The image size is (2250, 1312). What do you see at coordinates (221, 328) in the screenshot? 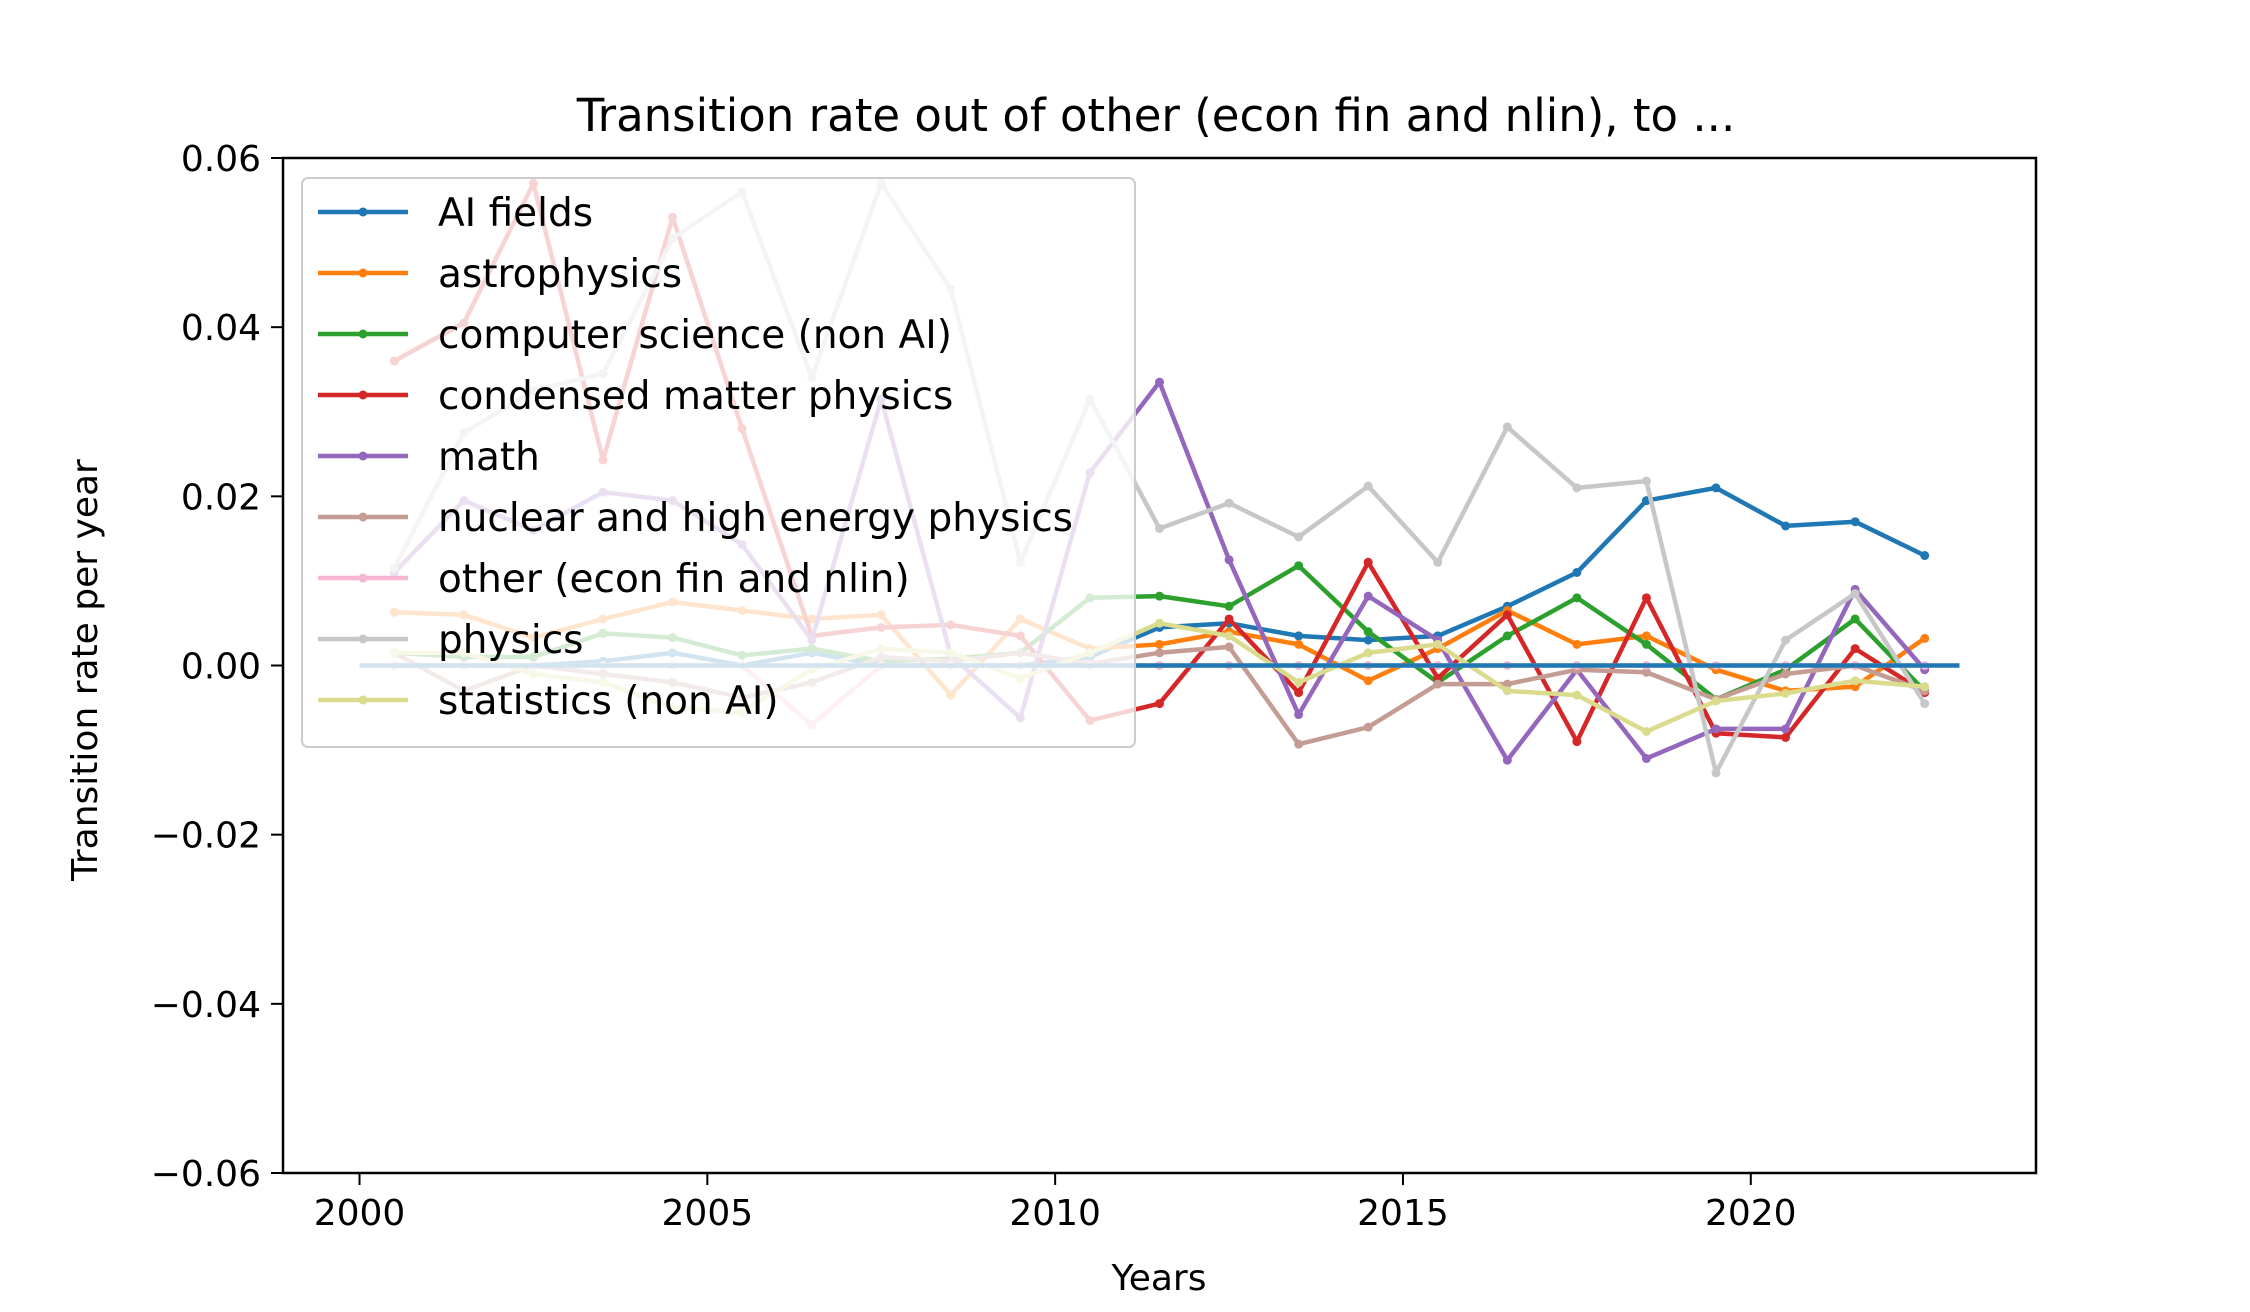
I see `y-tick-label-5: 0.04` at bounding box center [221, 328].